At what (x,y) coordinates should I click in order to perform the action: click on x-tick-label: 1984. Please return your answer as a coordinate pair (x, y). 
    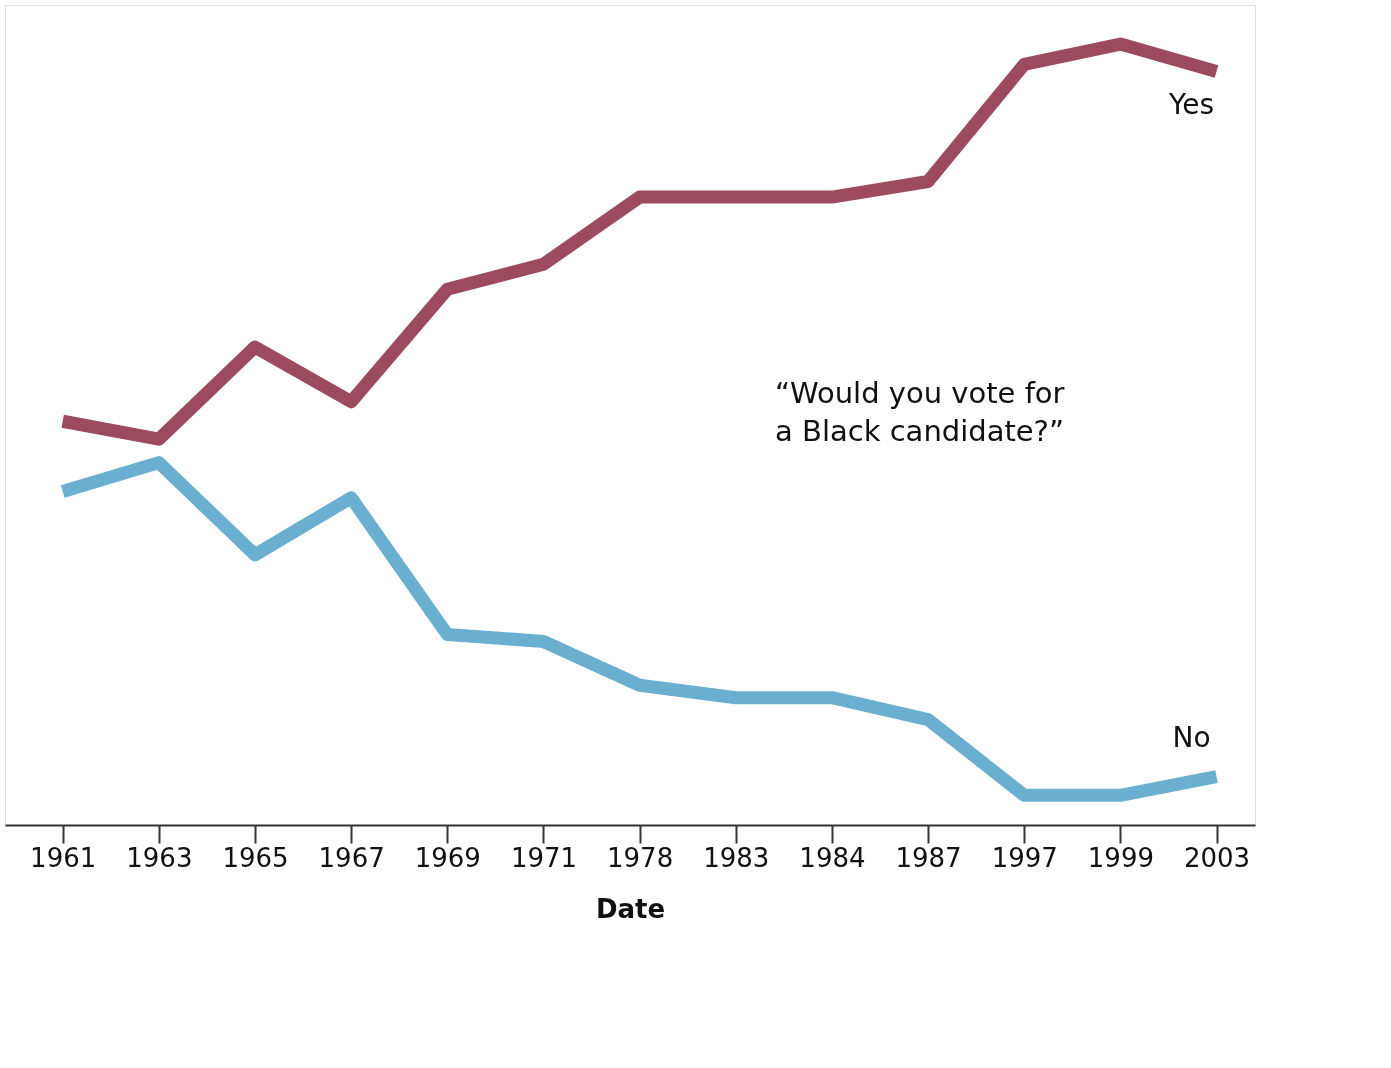
    Looking at the image, I should click on (832, 857).